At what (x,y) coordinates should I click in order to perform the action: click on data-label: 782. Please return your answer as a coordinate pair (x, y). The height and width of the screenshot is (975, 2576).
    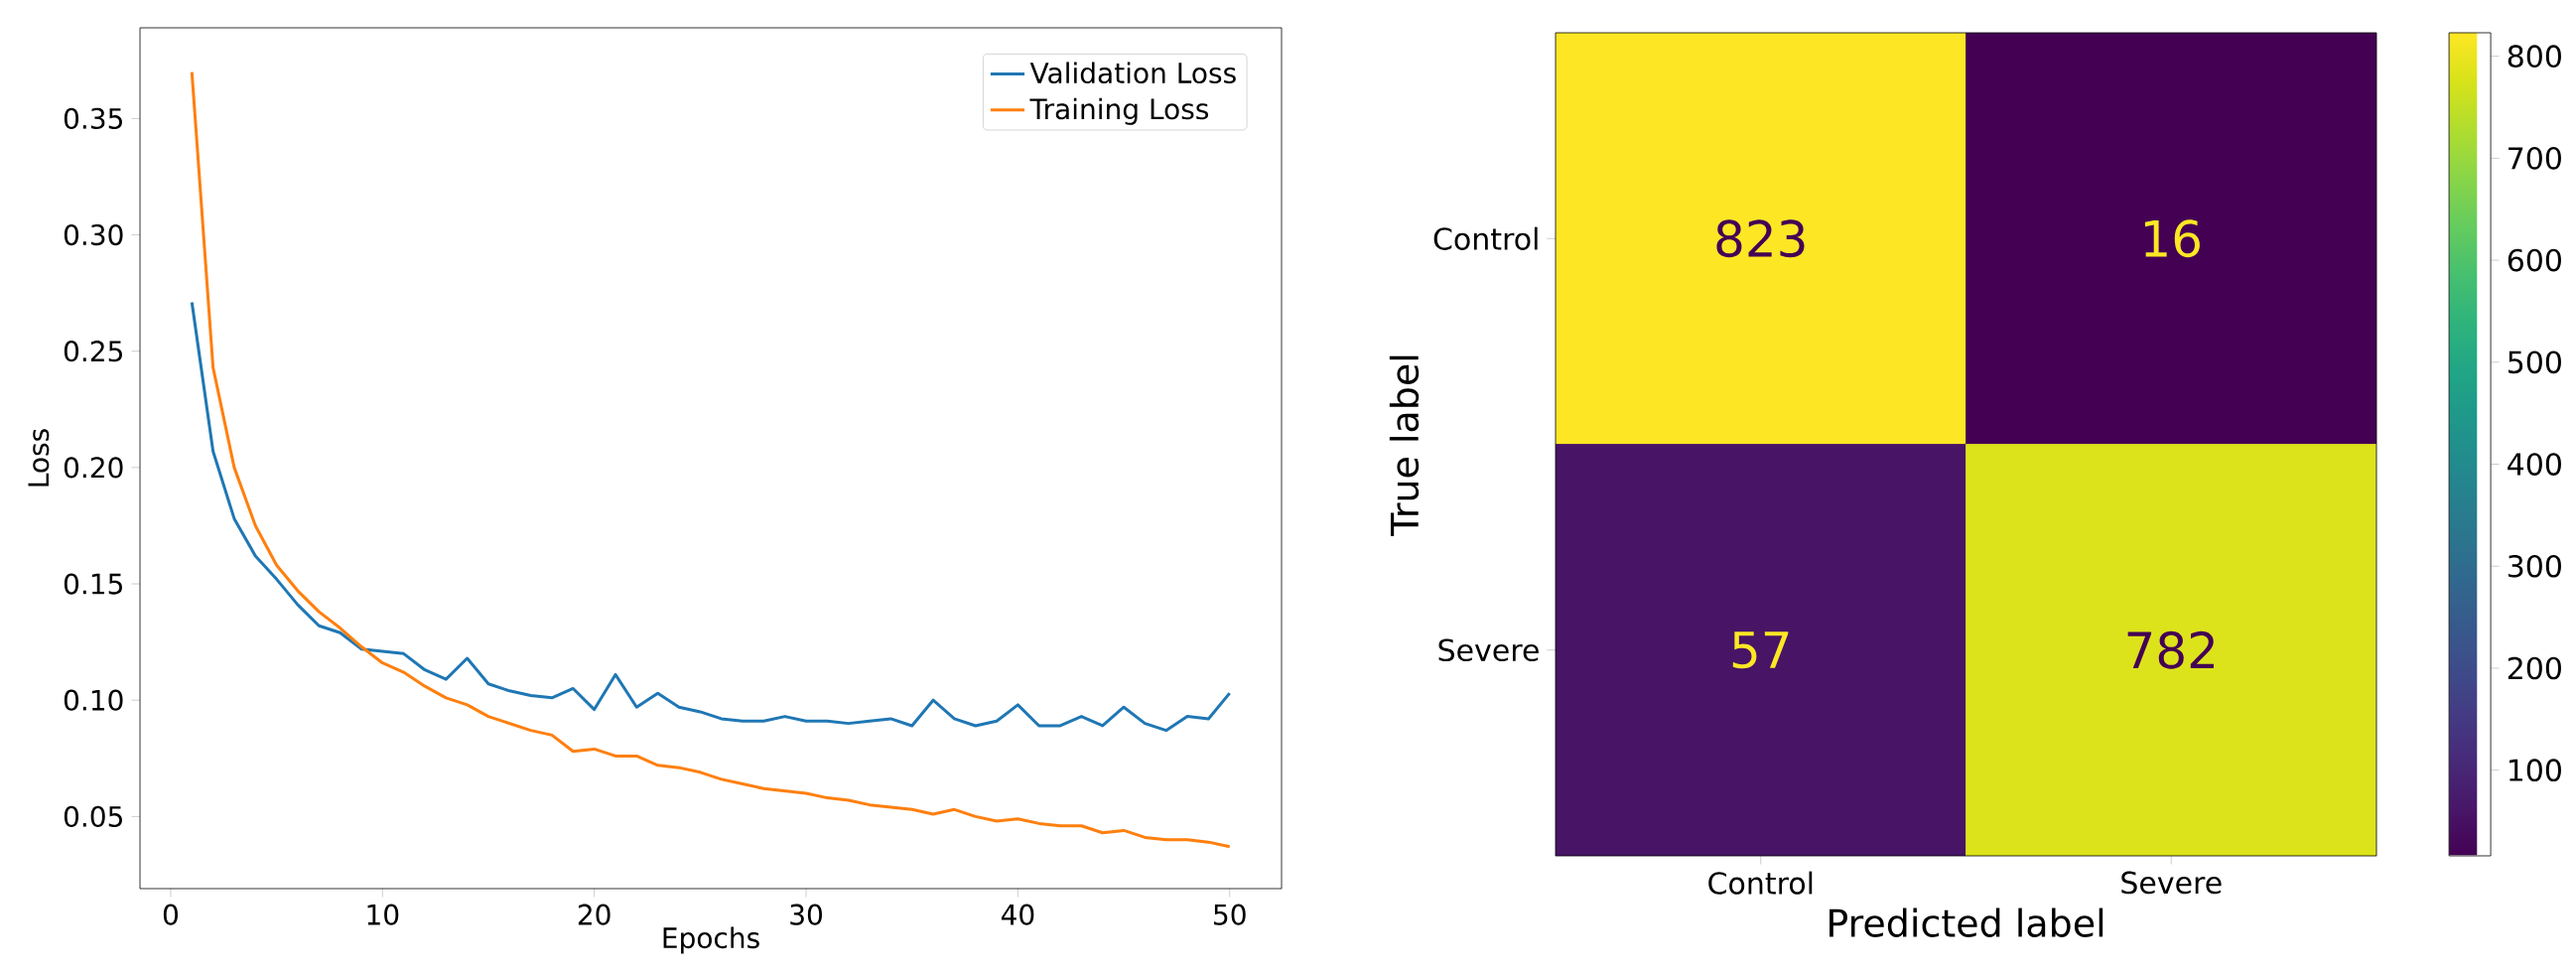
    Looking at the image, I should click on (2170, 649).